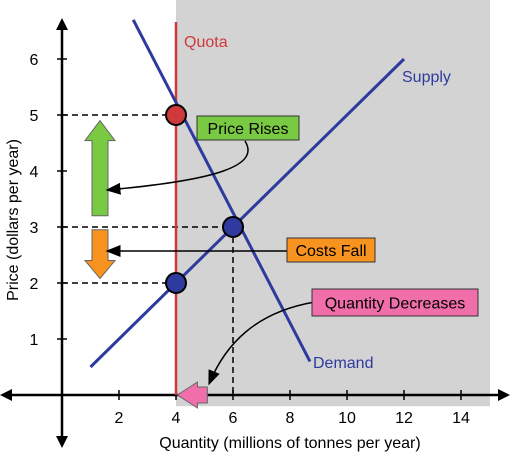  What do you see at coordinates (100, 168) in the screenshot?
I see `price-rises-arrow-icon` at bounding box center [100, 168].